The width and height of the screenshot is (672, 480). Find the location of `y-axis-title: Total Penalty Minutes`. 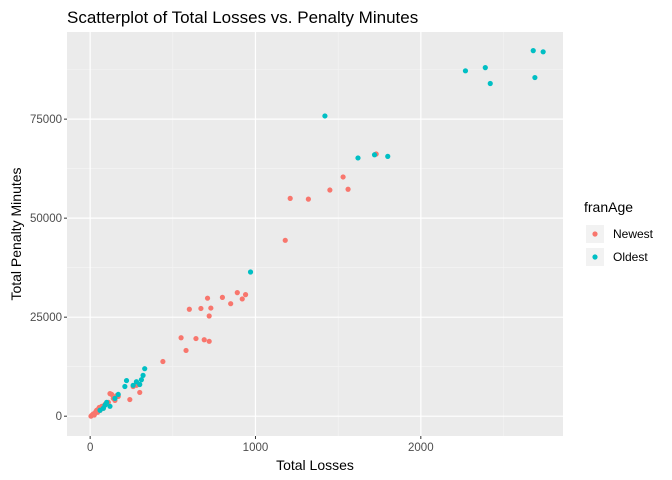

y-axis-title: Total Penalty Minutes is located at coordinates (16, 233).